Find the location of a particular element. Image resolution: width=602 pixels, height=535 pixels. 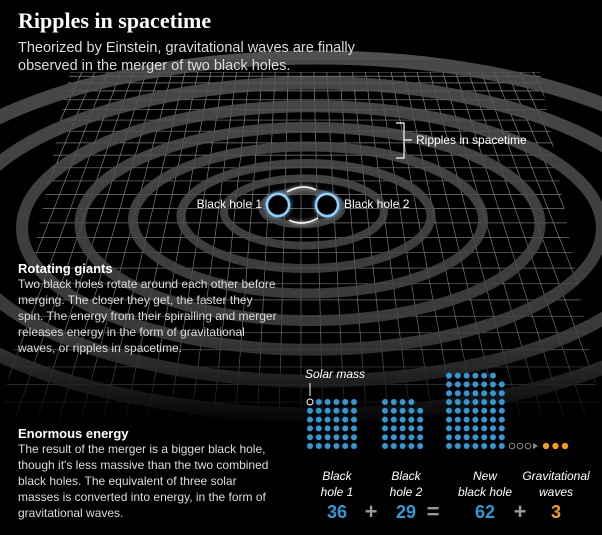

equation-value: 36 is located at coordinates (337, 512).